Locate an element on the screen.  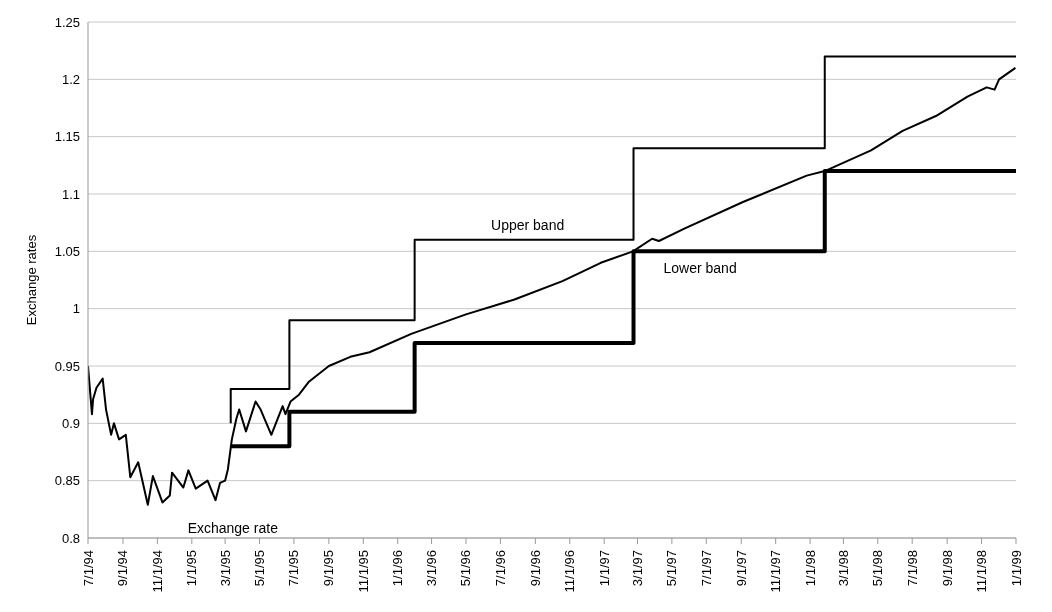
x-tick-label: 11/1/95 is located at coordinates (363, 571).